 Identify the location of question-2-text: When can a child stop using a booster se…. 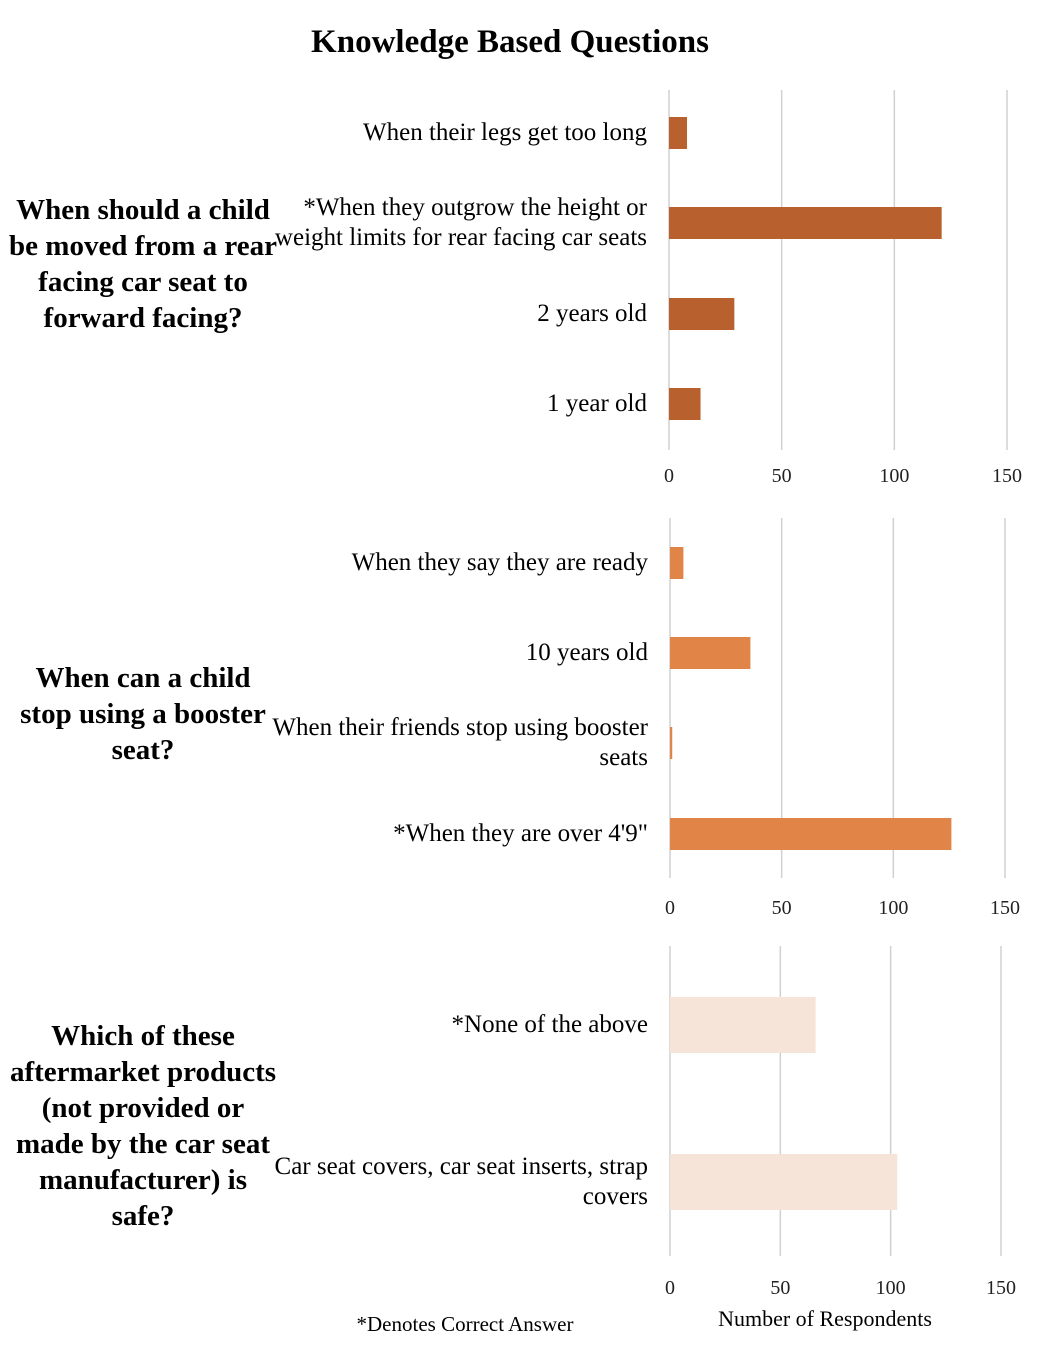
(143, 714).